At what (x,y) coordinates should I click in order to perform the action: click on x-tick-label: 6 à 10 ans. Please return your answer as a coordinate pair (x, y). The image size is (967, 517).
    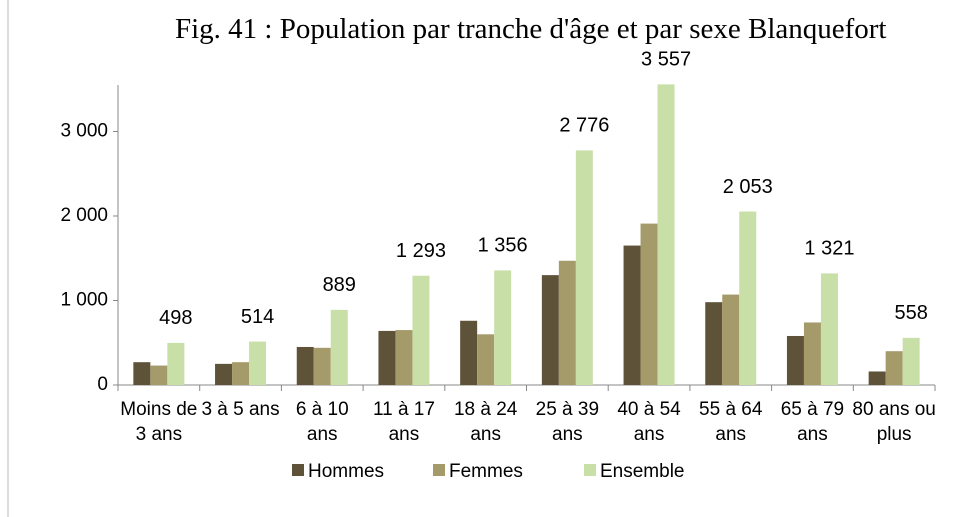
    Looking at the image, I should click on (322, 422).